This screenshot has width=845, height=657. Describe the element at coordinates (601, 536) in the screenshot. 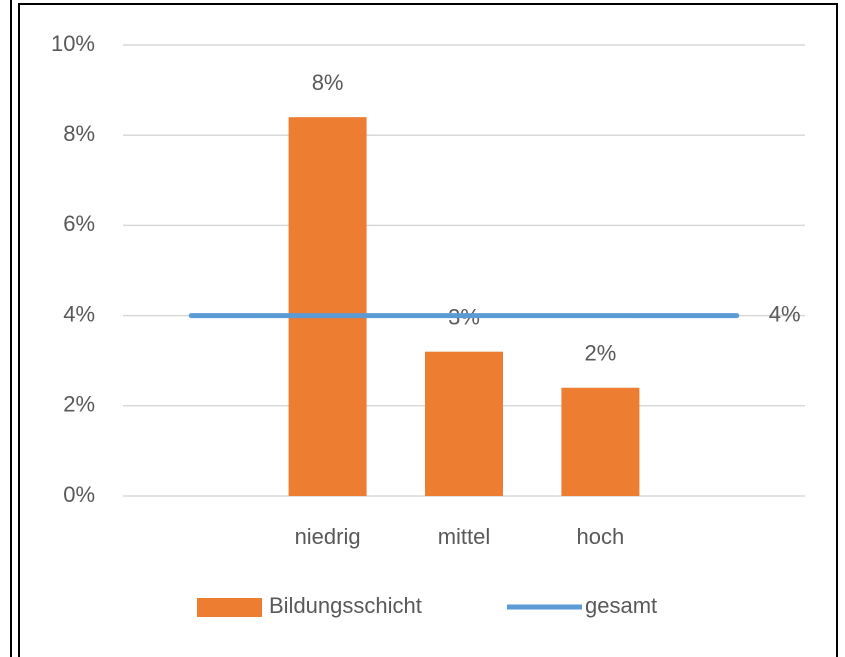

I see `x-tick-label: hoch` at that location.